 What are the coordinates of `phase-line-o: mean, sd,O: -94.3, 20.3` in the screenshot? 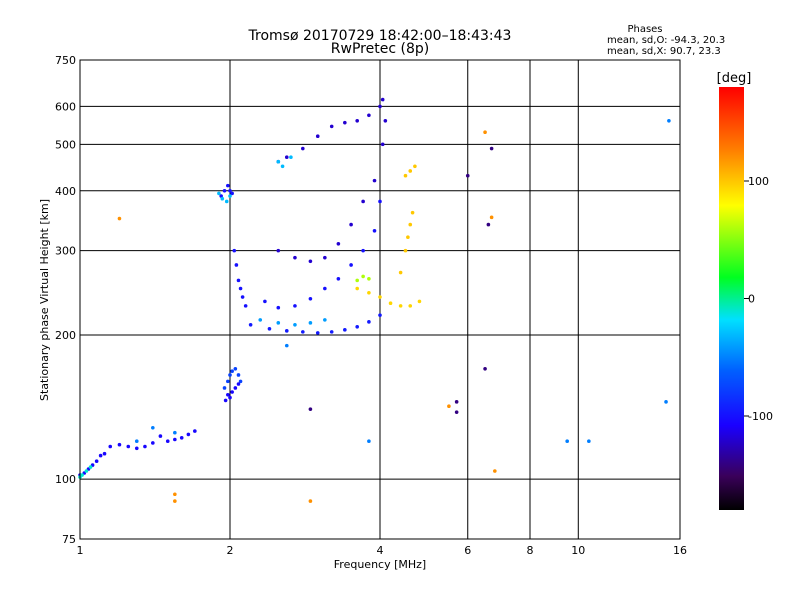 It's located at (666, 40).